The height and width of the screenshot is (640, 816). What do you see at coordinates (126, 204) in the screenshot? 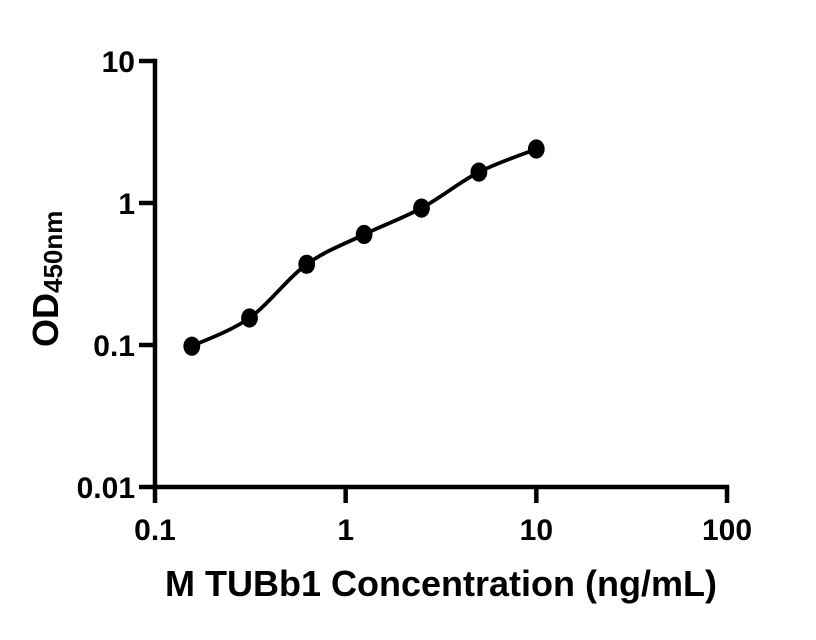
I see `y-axis-tick-label: 1` at bounding box center [126, 204].